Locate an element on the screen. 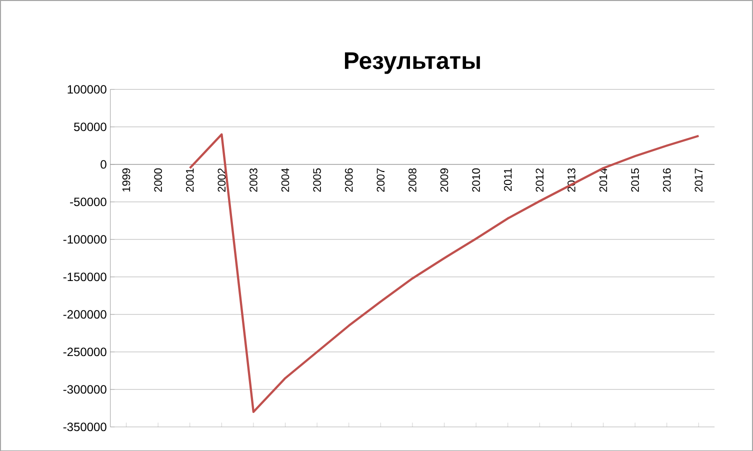 This screenshot has width=753, height=451. y-tick-label: -100000 is located at coordinates (84, 239).